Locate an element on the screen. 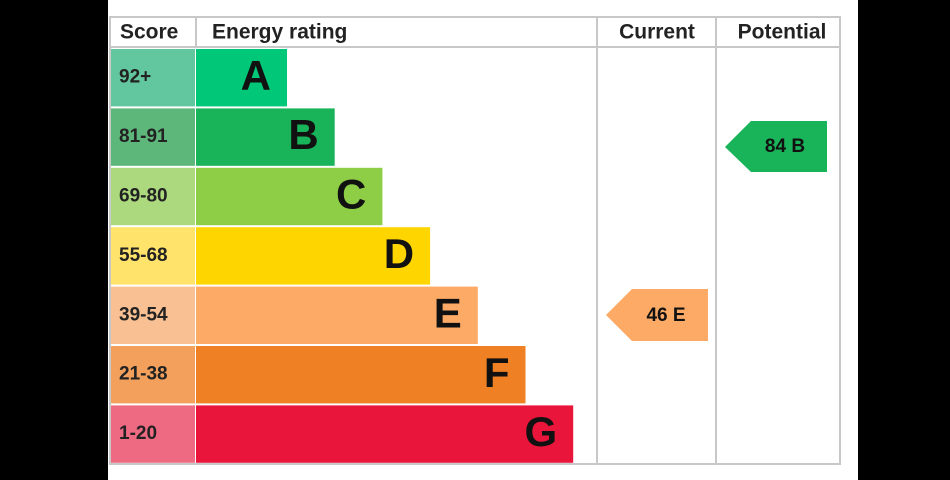 The height and width of the screenshot is (480, 950). score-label: 55-68 is located at coordinates (143, 255).